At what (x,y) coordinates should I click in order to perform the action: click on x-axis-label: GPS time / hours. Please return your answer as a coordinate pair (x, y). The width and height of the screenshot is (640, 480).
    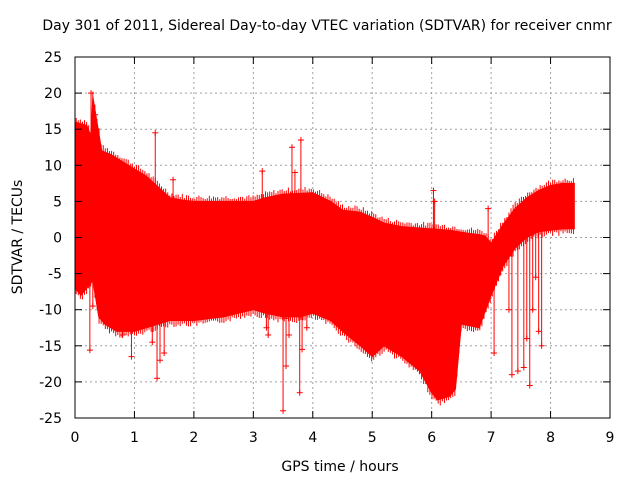
    Looking at the image, I should click on (339, 467).